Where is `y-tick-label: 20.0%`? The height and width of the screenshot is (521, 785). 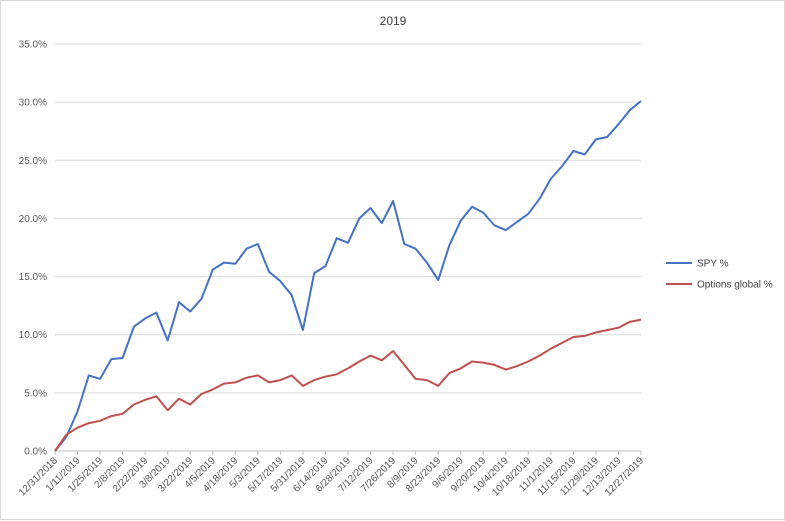
y-tick-label: 20.0% is located at coordinates (33, 219).